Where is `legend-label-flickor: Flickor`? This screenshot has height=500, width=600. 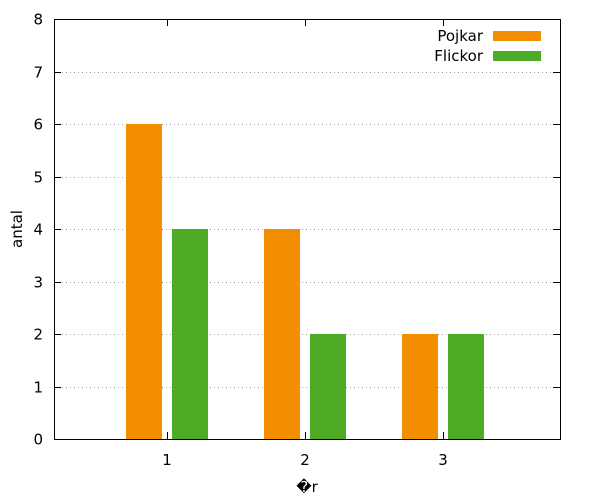 legend-label-flickor: Flickor is located at coordinates (459, 56).